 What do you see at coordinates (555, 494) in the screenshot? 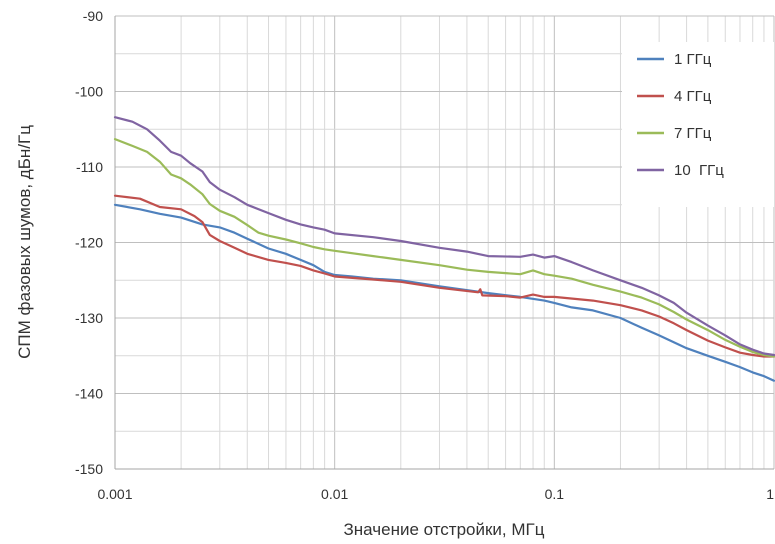
I see `x-tick-label: 0.1` at bounding box center [555, 494].